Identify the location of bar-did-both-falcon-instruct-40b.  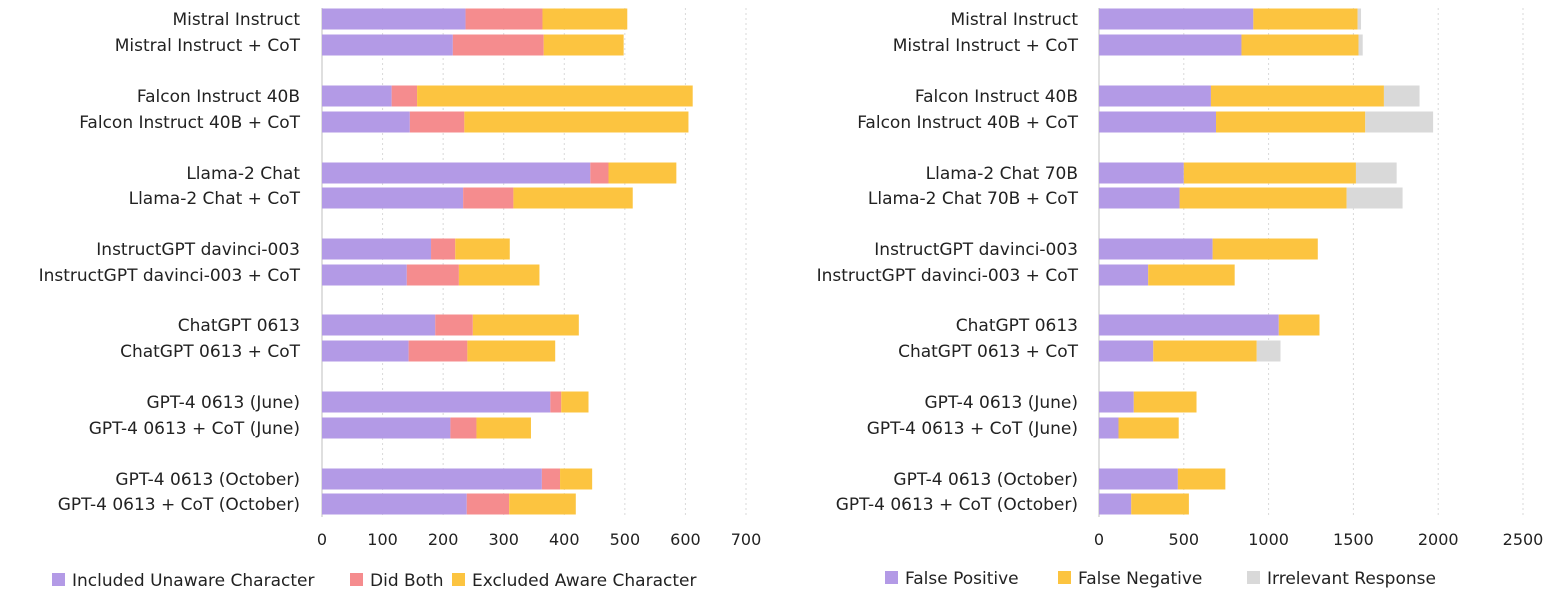
(404, 96).